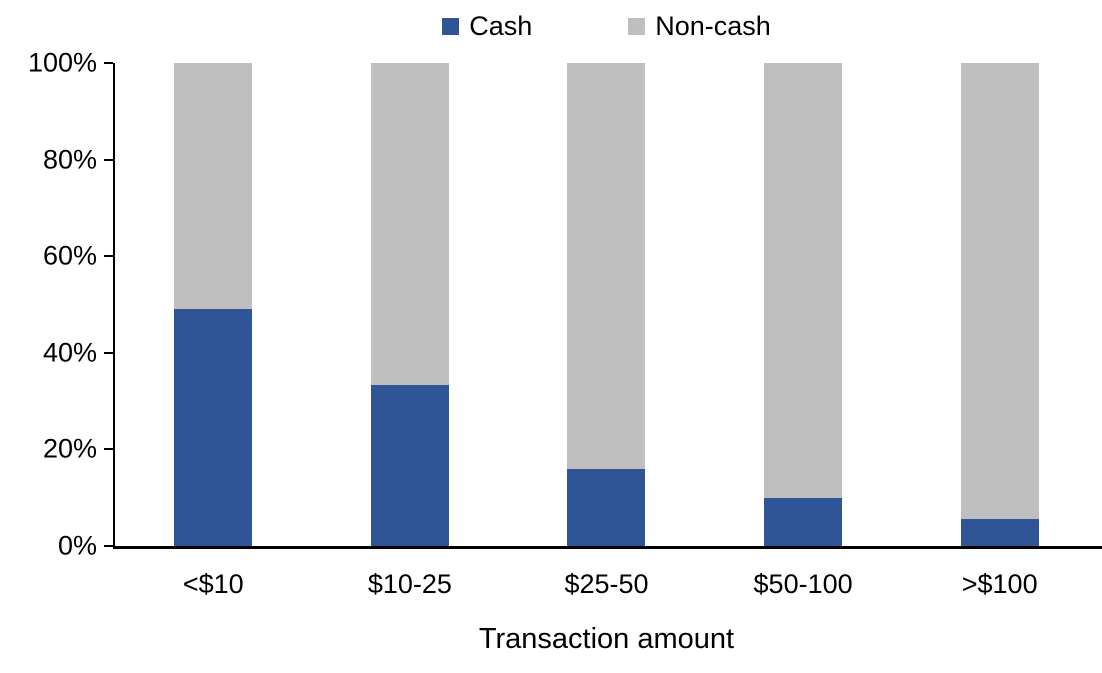 This screenshot has width=1102, height=673. I want to click on legend-item-noncash: Non-cash, so click(699, 26).